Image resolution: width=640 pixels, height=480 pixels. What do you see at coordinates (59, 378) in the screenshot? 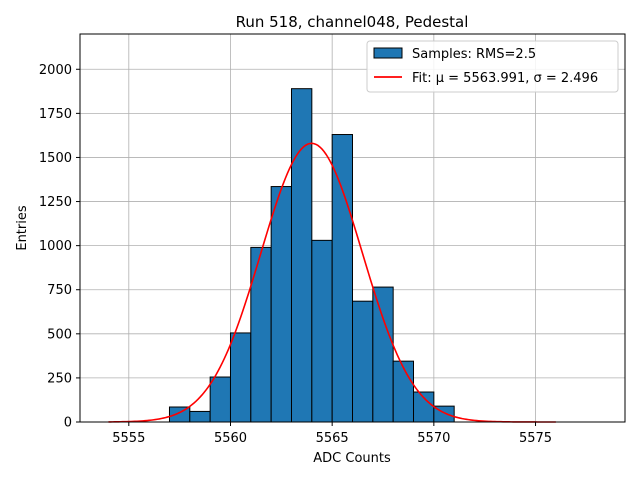
I see `y-tick-label: 250` at bounding box center [59, 378].